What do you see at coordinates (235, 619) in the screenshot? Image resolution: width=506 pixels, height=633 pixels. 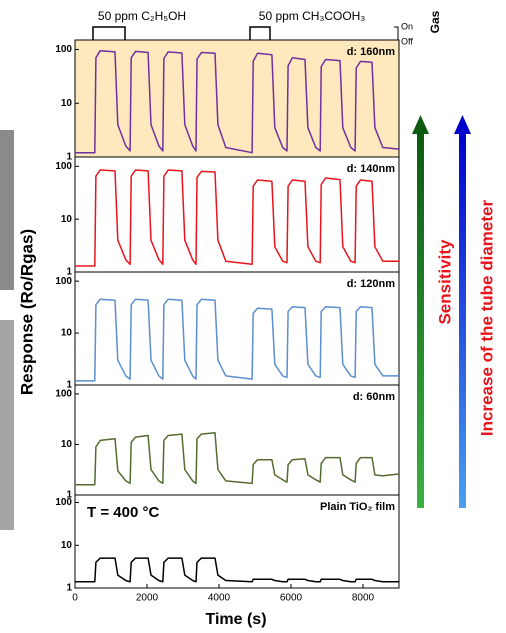 I see `x-axis-label: Time (s)` at bounding box center [235, 619].